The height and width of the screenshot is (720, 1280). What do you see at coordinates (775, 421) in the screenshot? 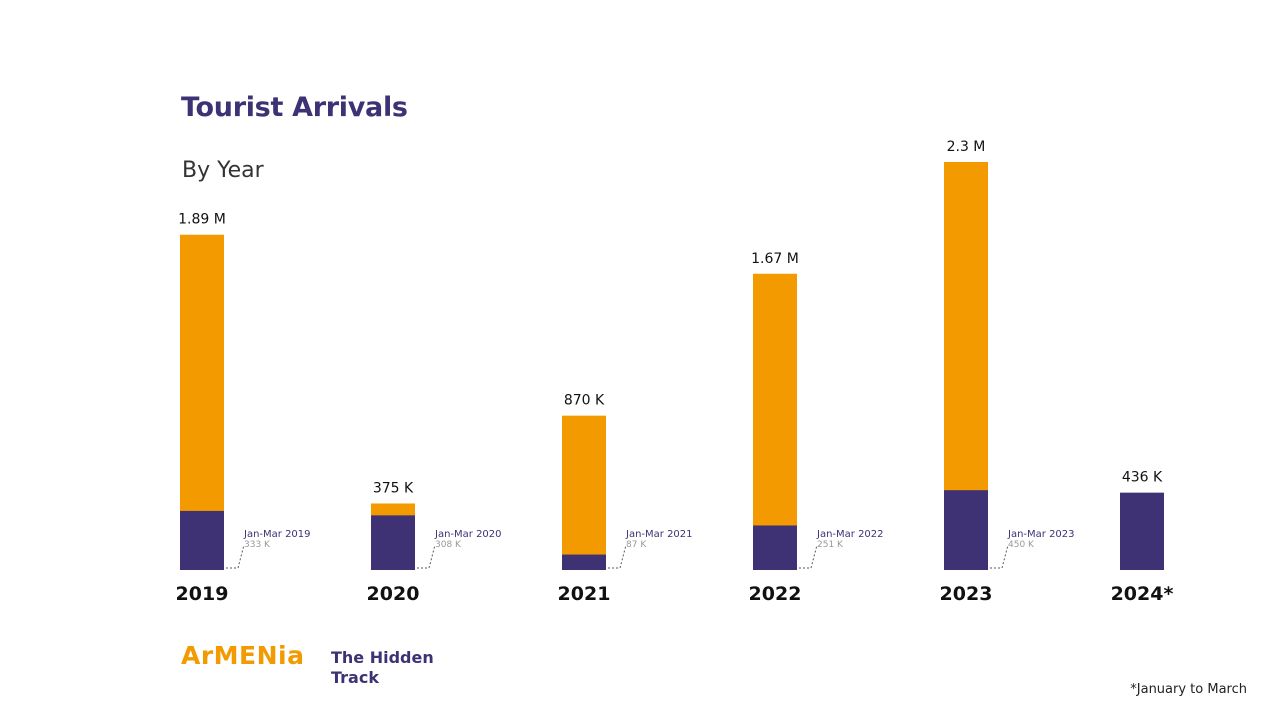
I see `bar-annual-2022` at bounding box center [775, 421].